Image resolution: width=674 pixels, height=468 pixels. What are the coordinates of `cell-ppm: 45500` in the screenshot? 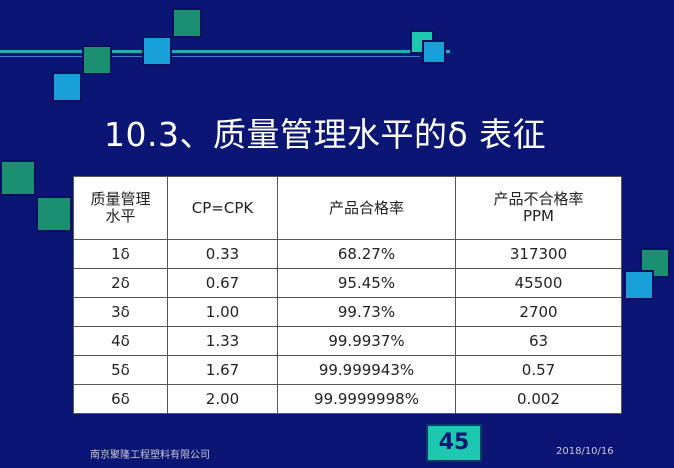 It's located at (538, 283).